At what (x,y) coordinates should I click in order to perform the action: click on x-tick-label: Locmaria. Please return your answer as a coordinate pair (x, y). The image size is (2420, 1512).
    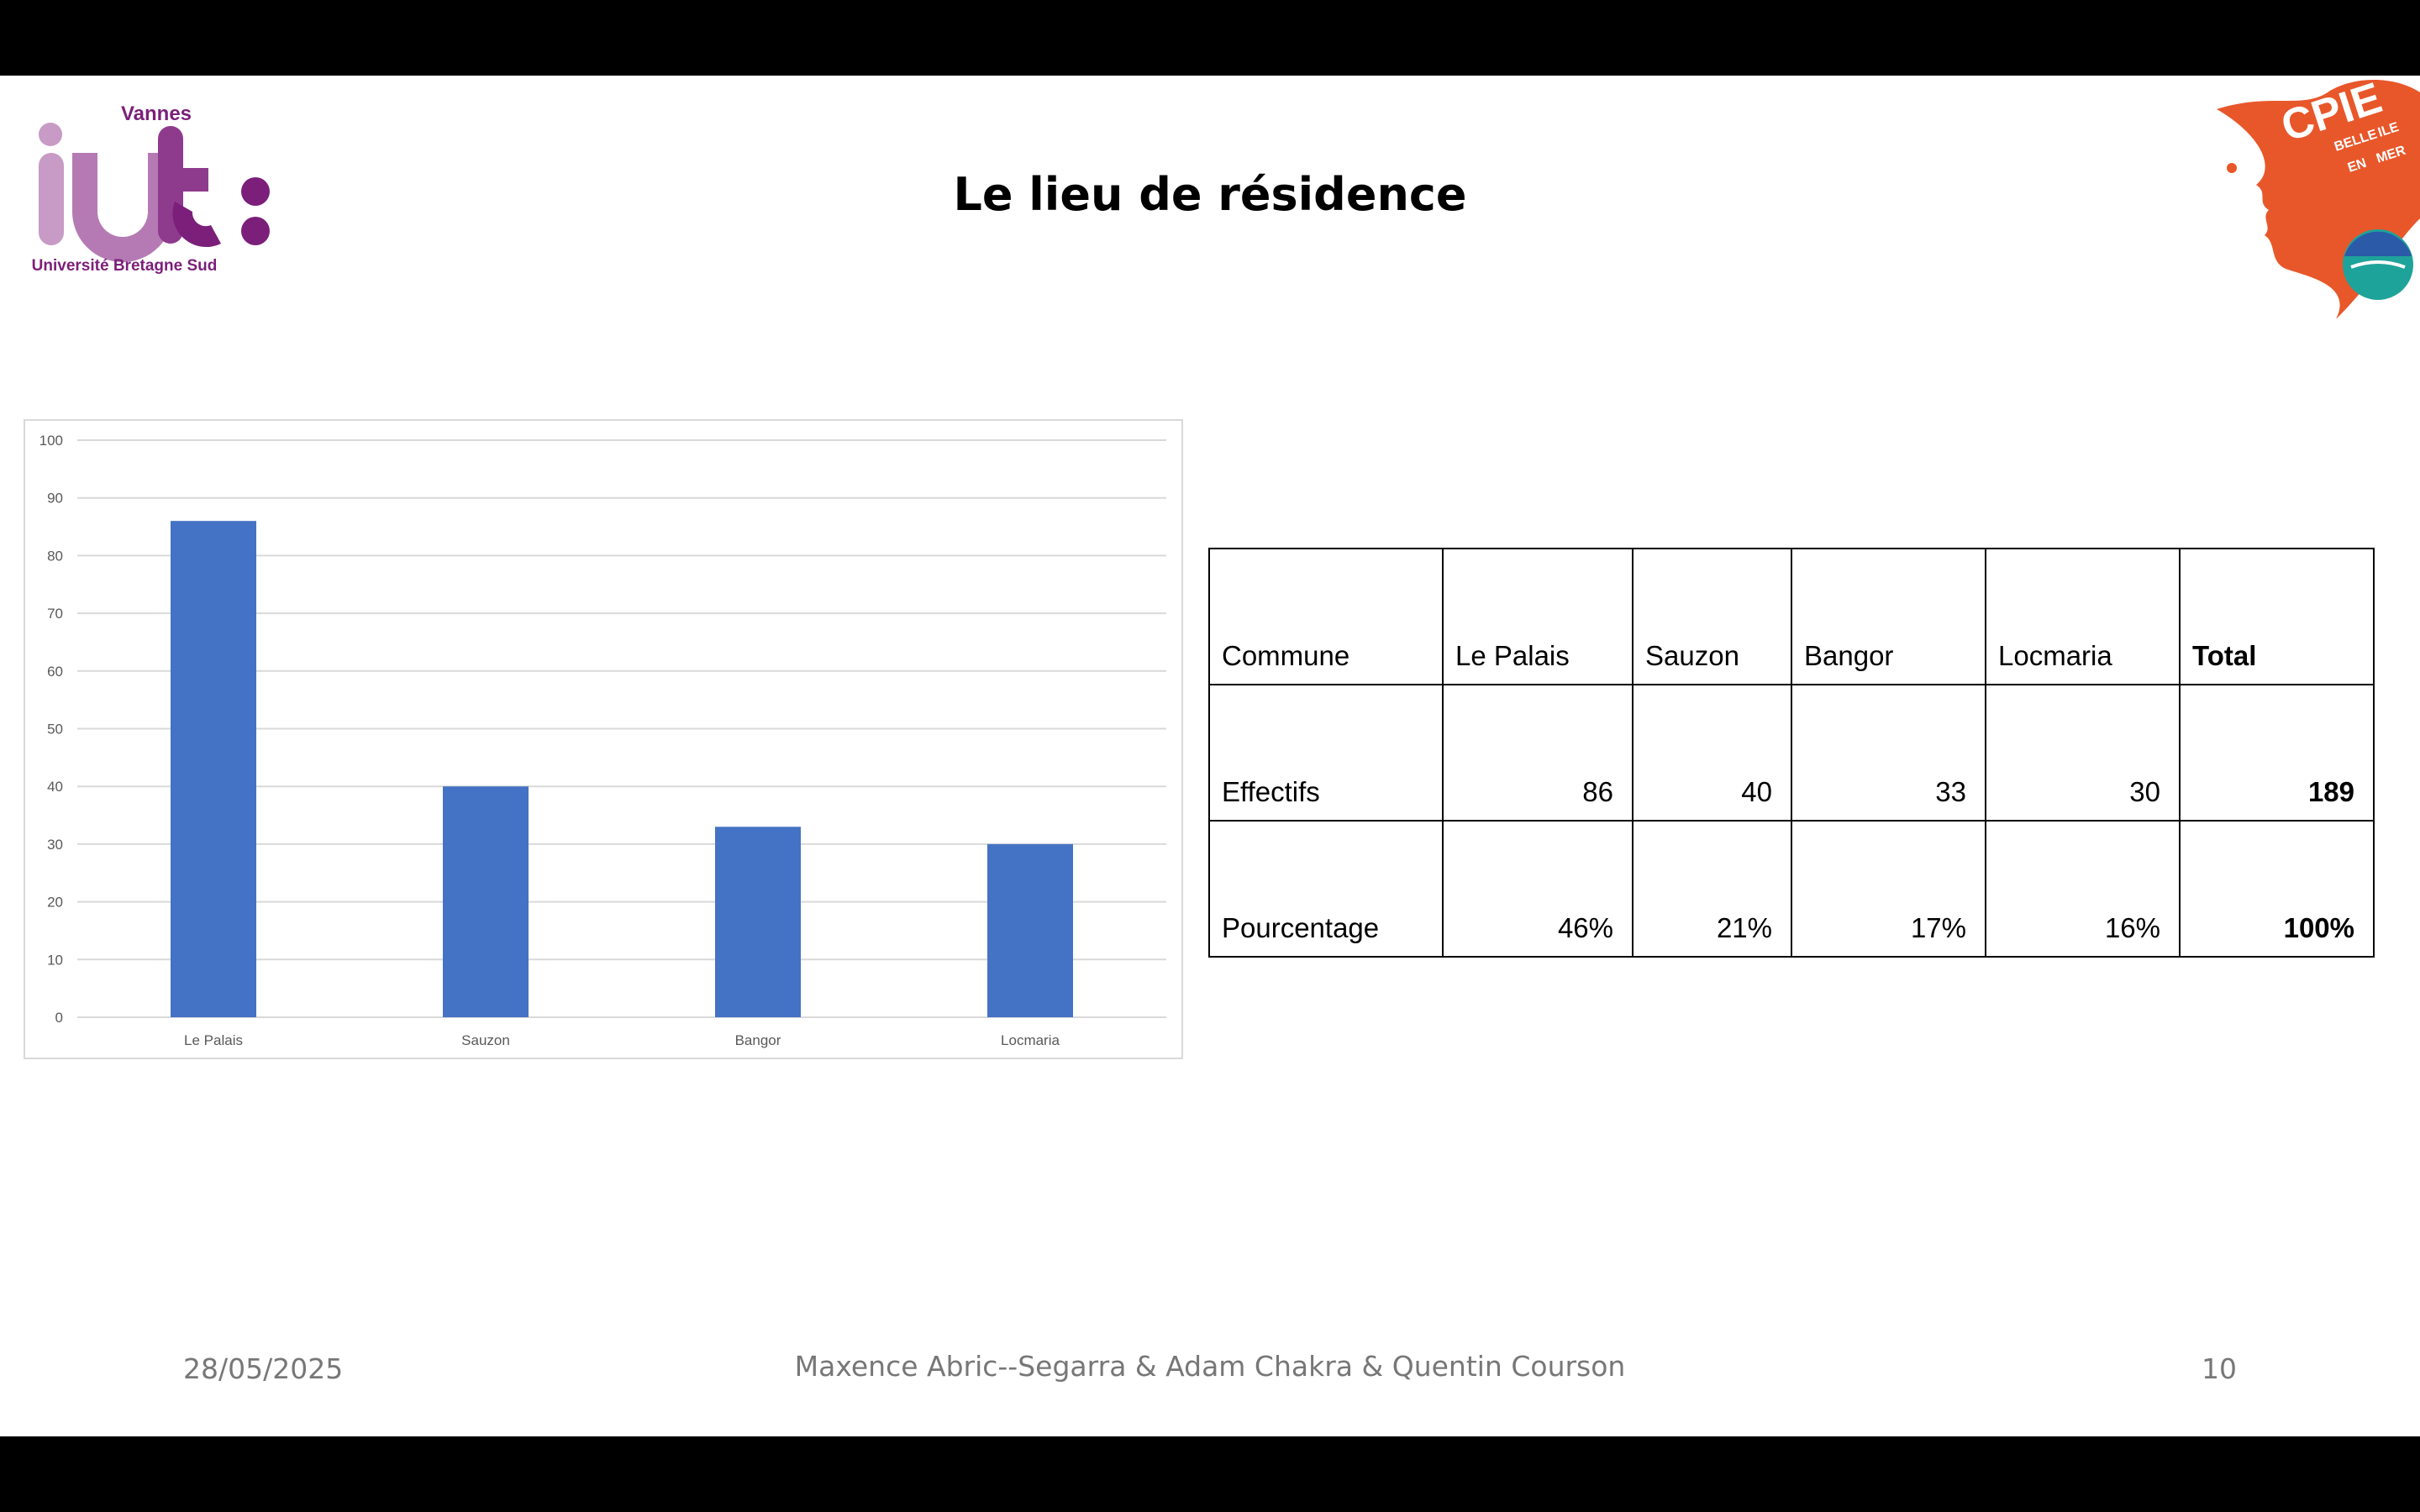
    Looking at the image, I should click on (1030, 1040).